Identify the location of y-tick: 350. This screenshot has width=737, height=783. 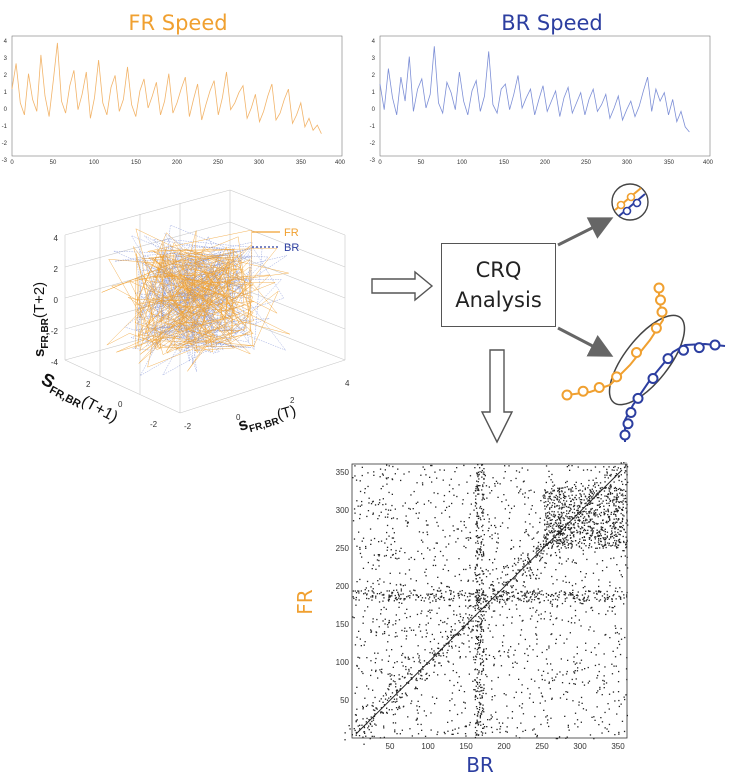
(343, 472).